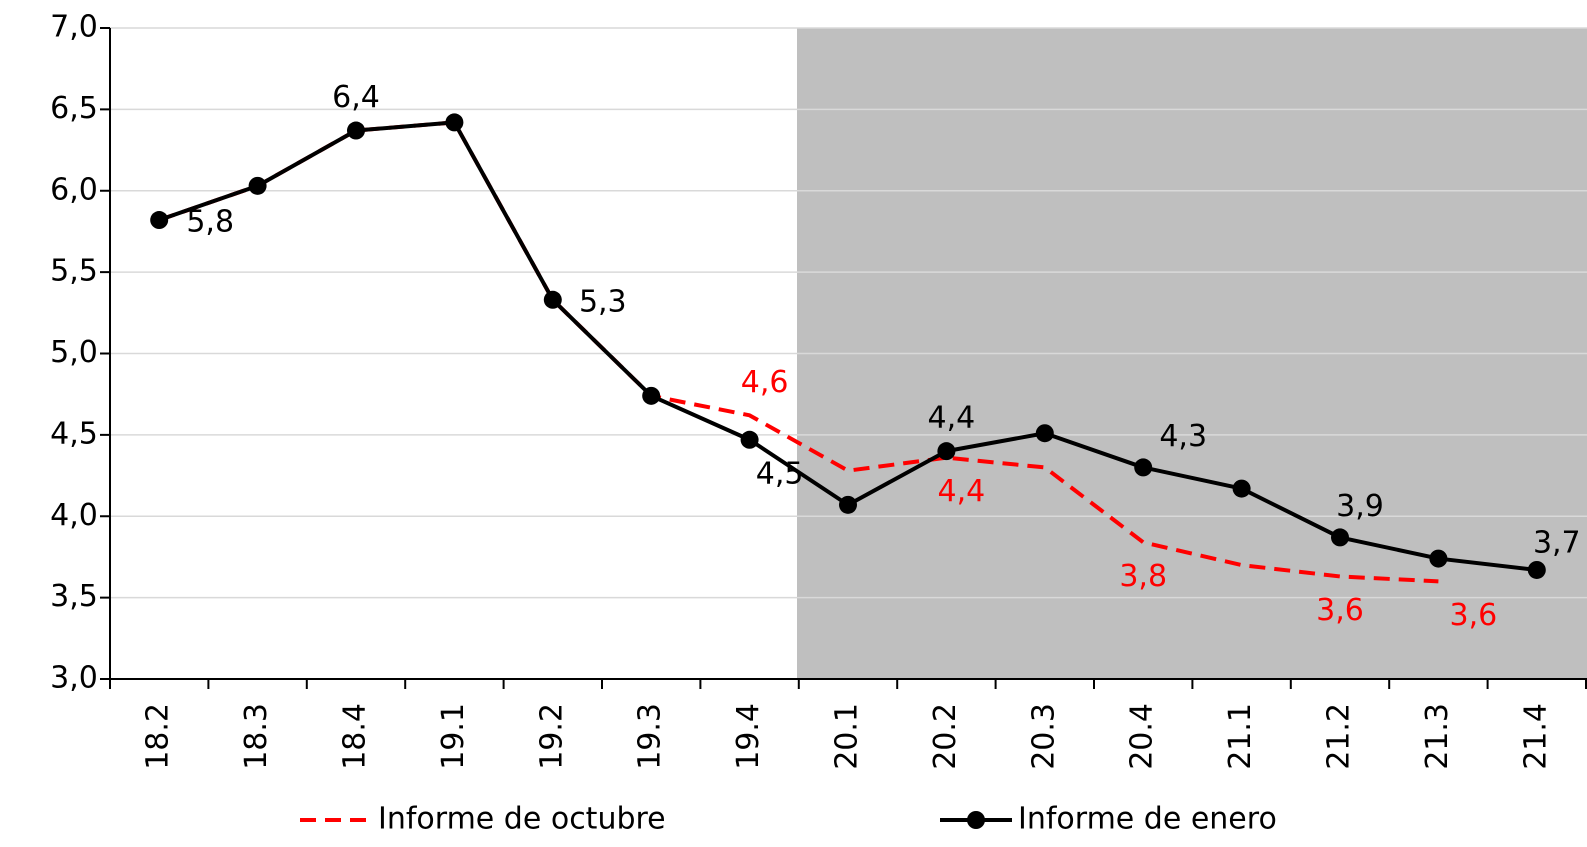 The width and height of the screenshot is (1587, 847). I want to click on data-label: 6,4, so click(356, 97).